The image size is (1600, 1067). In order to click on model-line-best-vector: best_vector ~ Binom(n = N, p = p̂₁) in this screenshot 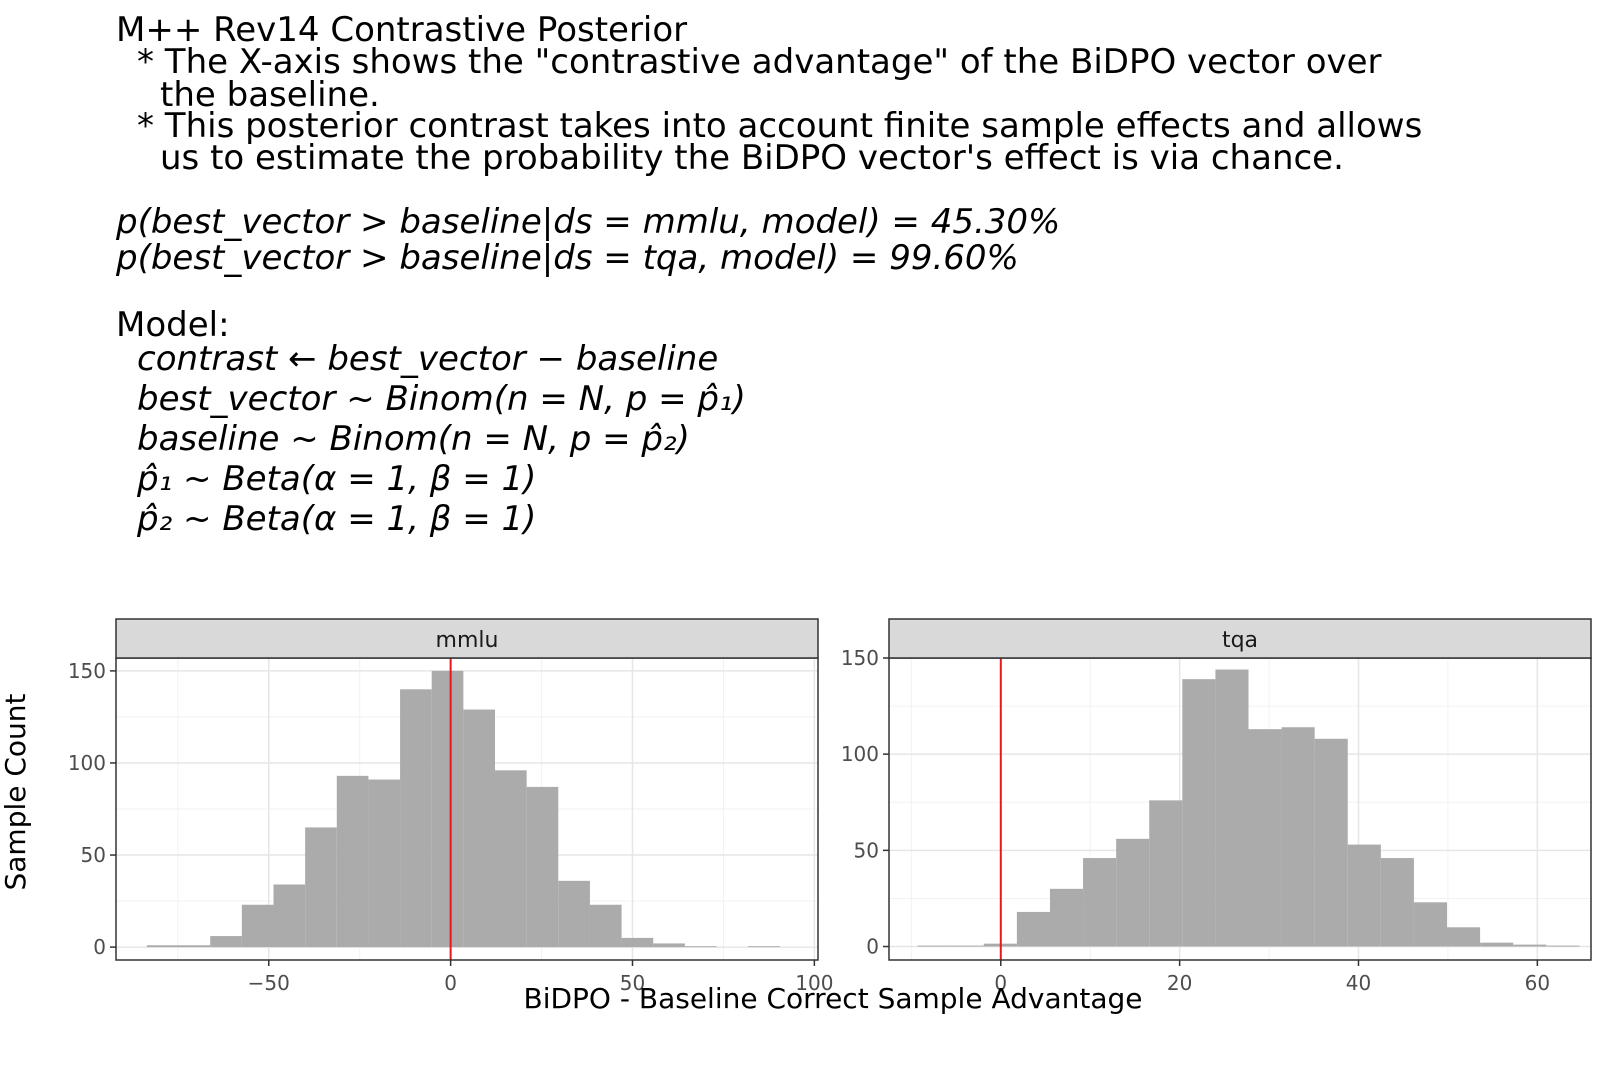, I will do `click(441, 399)`.